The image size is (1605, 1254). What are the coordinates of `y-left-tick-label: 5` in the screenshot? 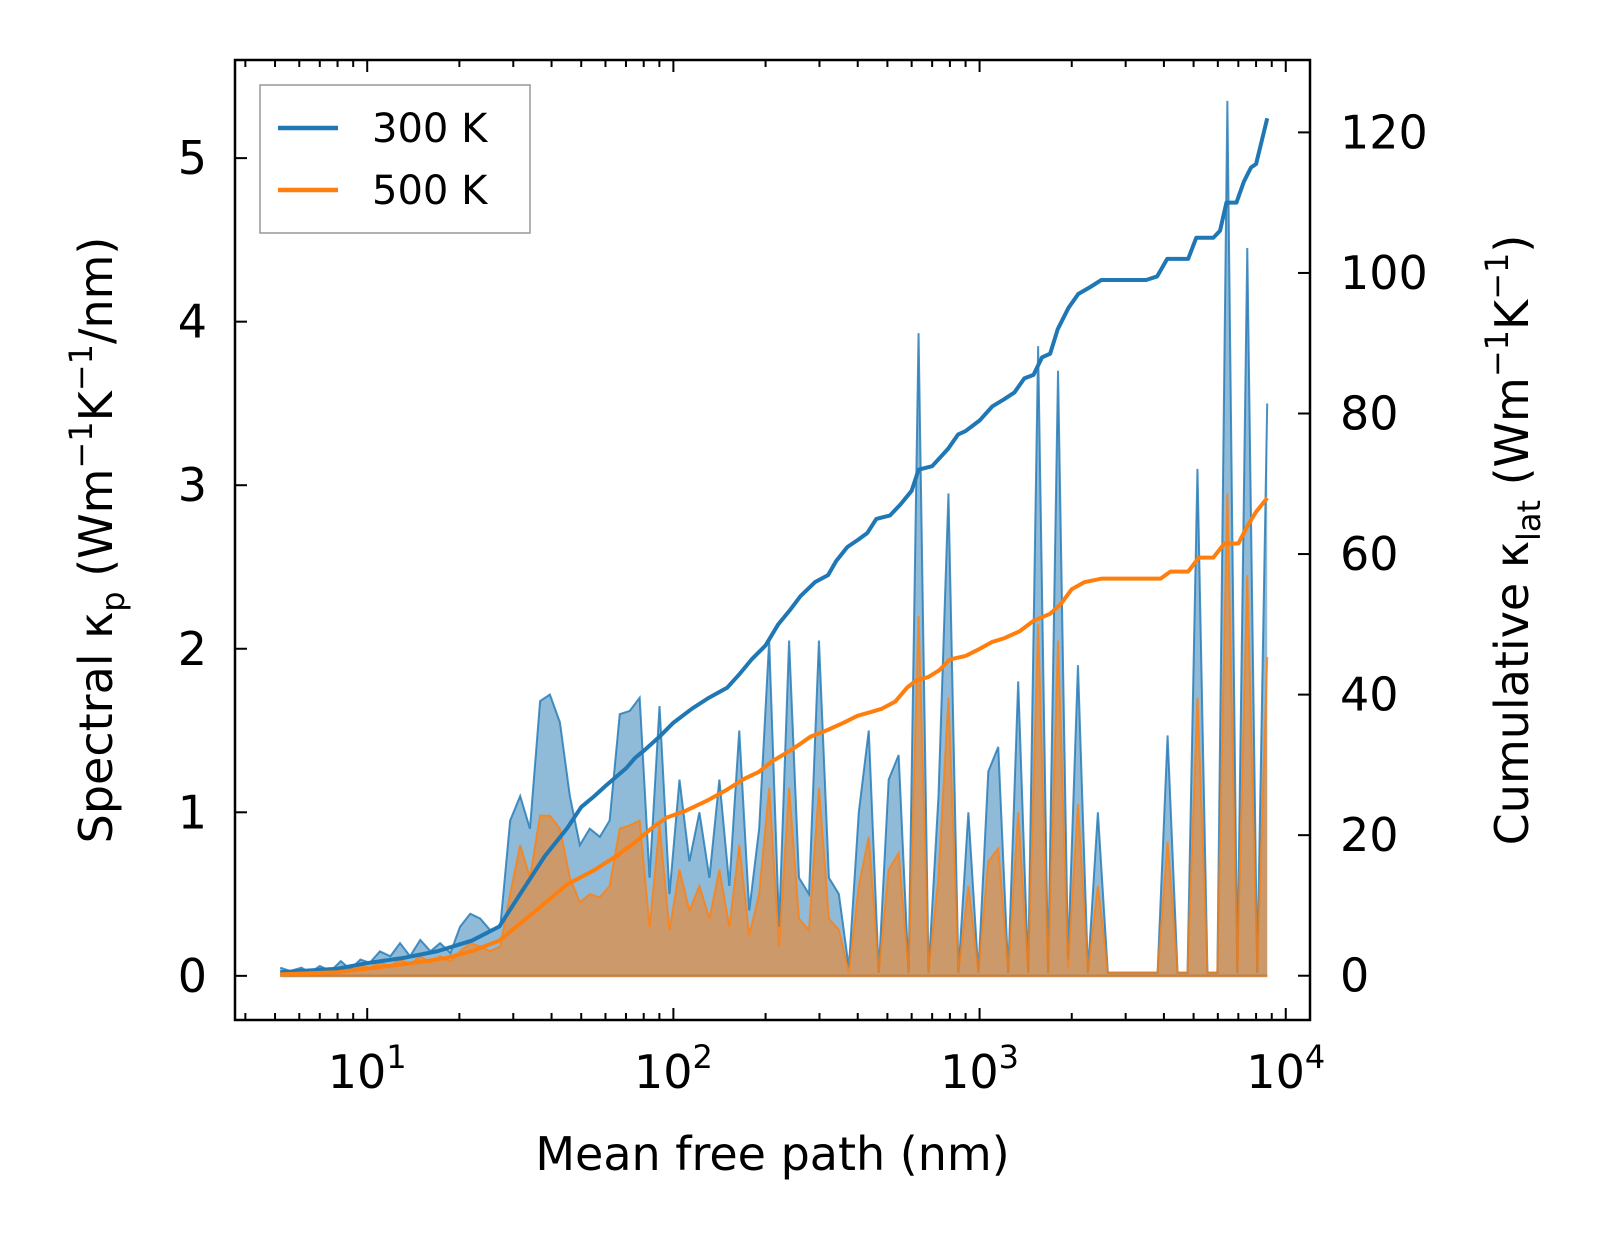 It's located at (192, 158).